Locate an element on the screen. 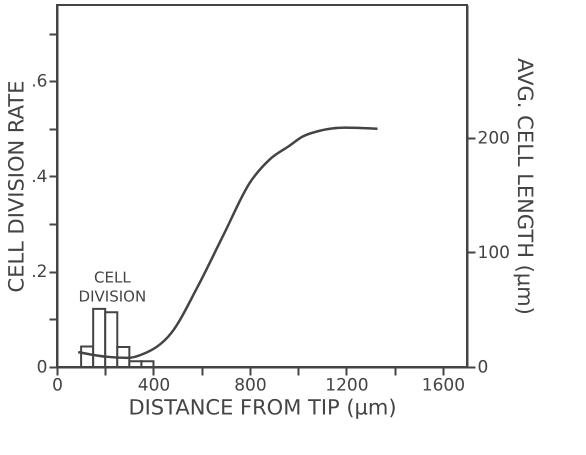  y-tick-label: 0 is located at coordinates (42, 368).